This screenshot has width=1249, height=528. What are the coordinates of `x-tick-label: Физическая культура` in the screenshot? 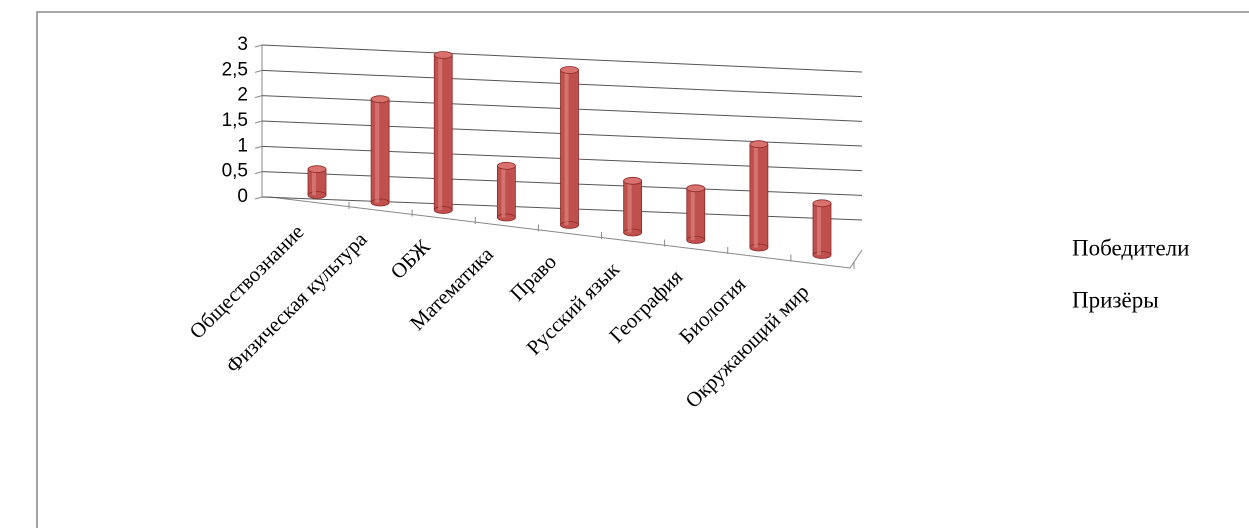 It's located at (296, 302).